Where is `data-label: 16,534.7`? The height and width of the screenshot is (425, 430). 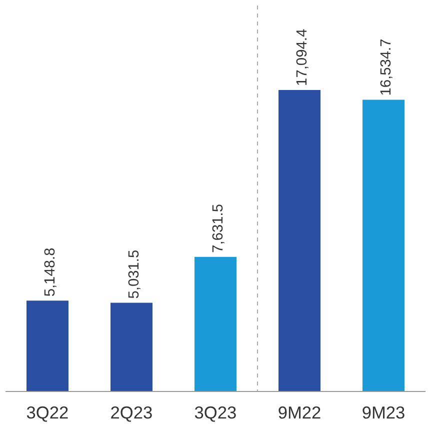 data-label: 16,534.7 is located at coordinates (386, 67).